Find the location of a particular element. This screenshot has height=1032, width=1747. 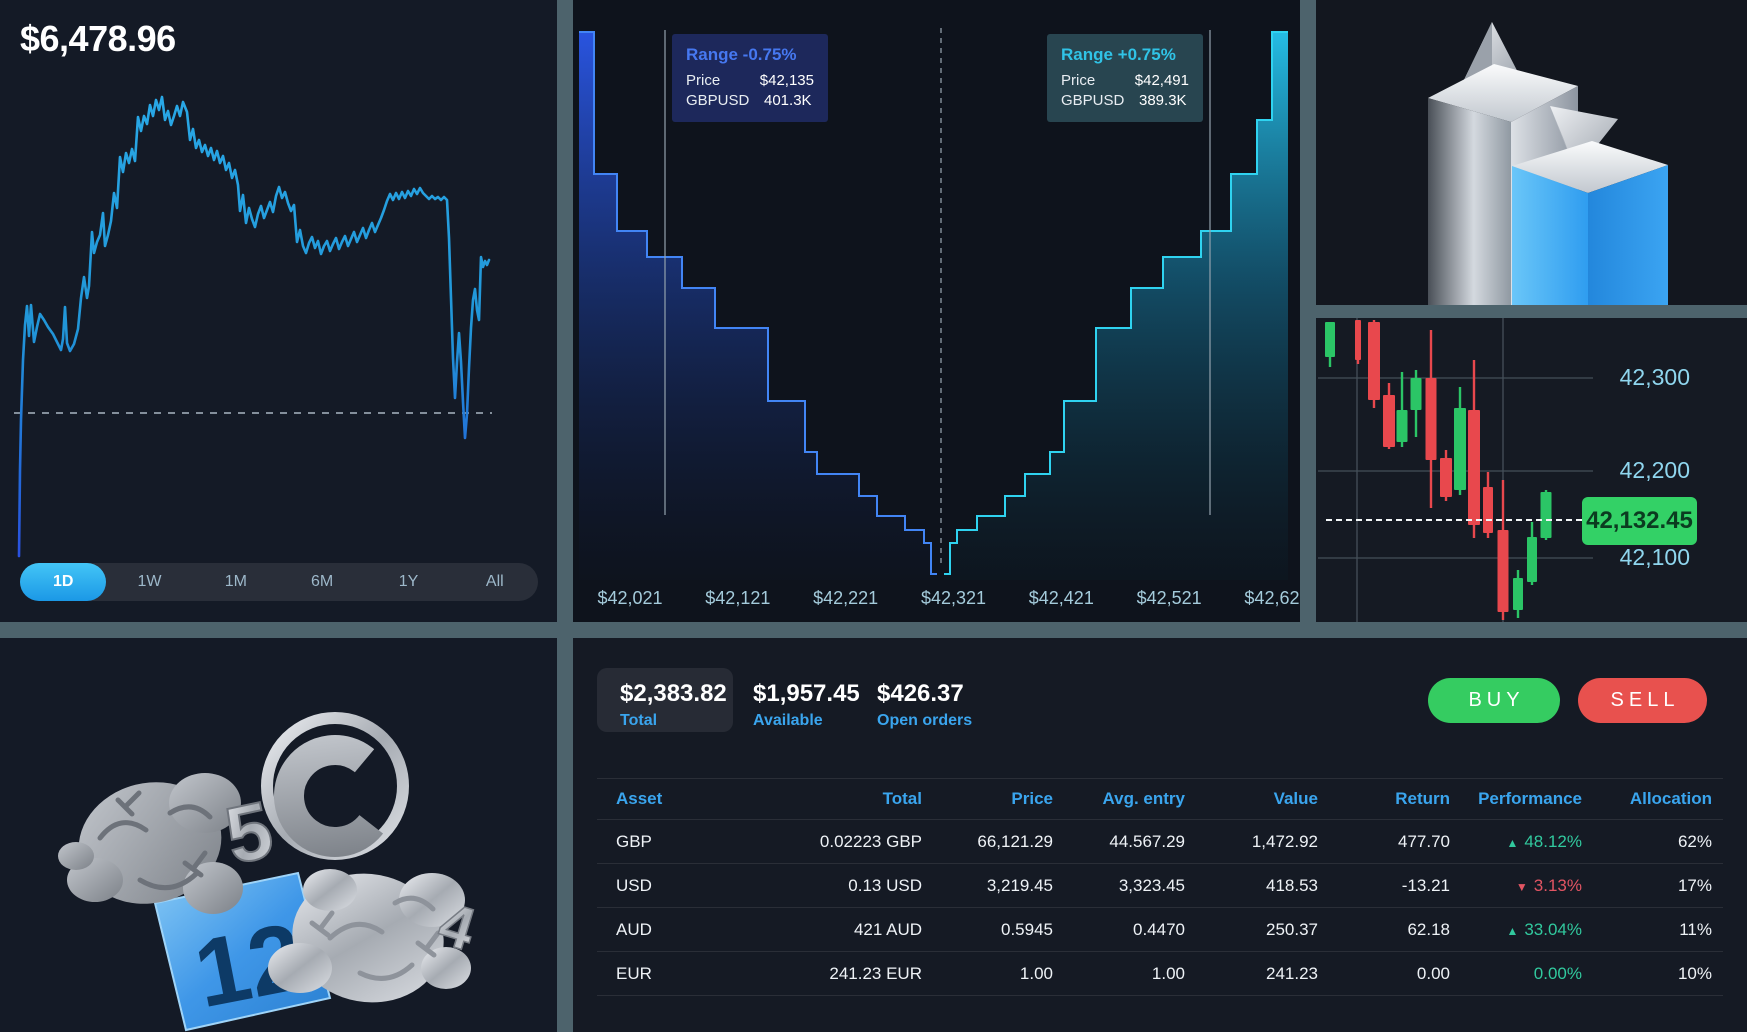

time-range-all: All is located at coordinates (494, 581).